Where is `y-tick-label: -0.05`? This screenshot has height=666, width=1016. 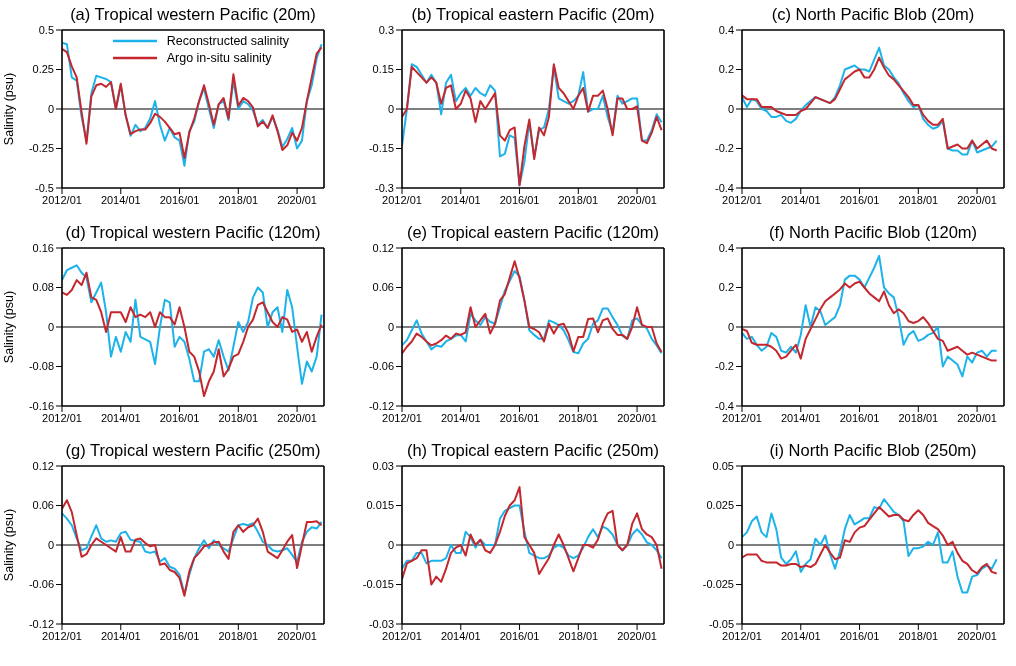 y-tick-label: -0.05 is located at coordinates (721, 623).